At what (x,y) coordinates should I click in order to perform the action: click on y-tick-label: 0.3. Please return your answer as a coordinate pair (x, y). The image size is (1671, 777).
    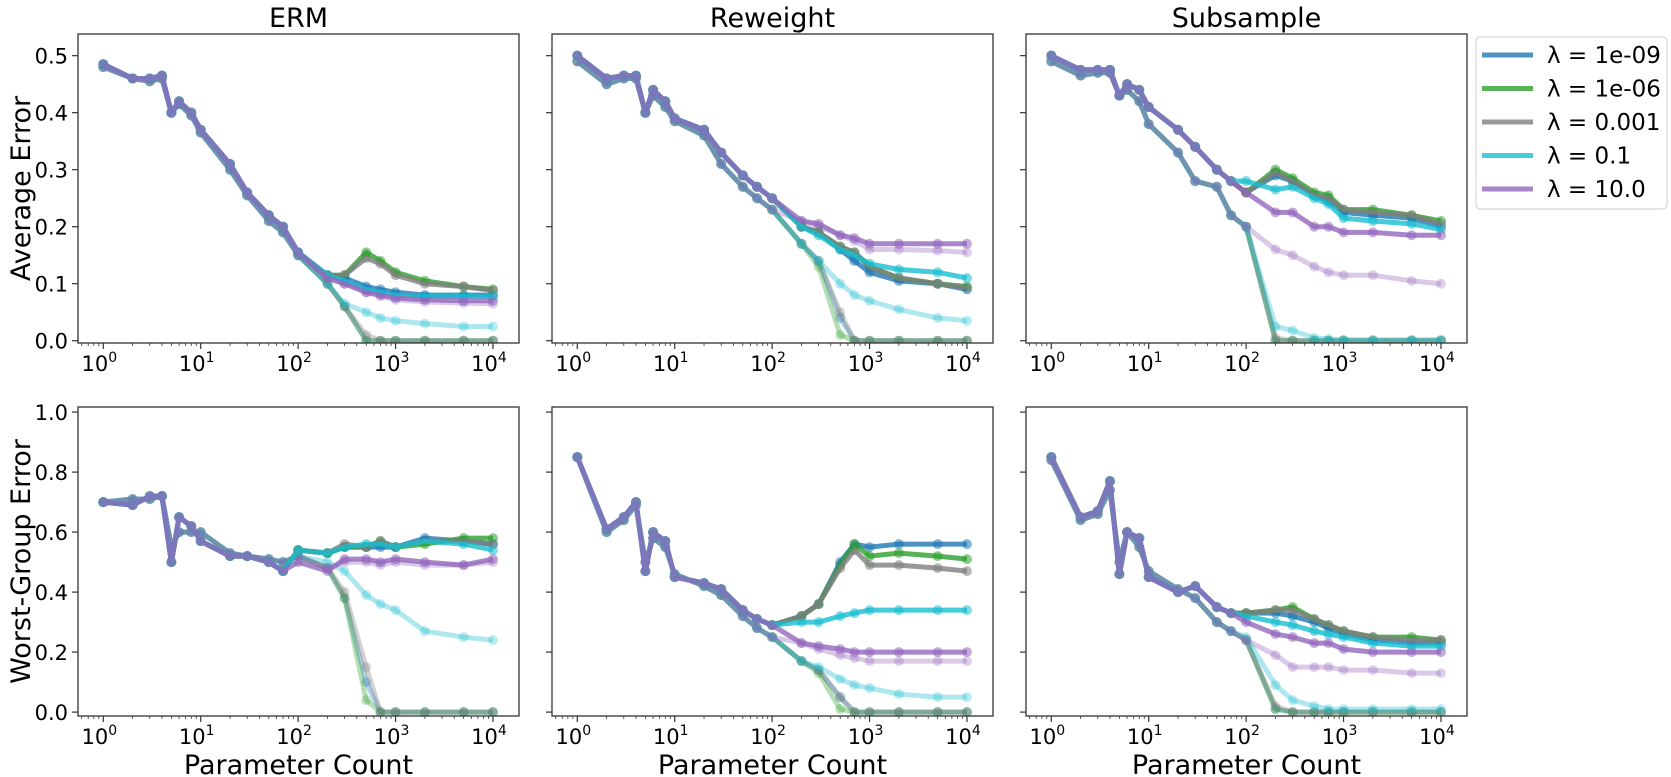
    Looking at the image, I should click on (51, 171).